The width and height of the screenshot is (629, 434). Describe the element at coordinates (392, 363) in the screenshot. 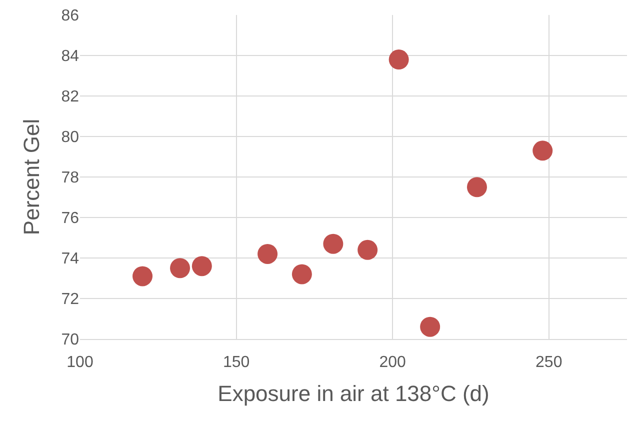

I see `x-tick-label: 200` at that location.